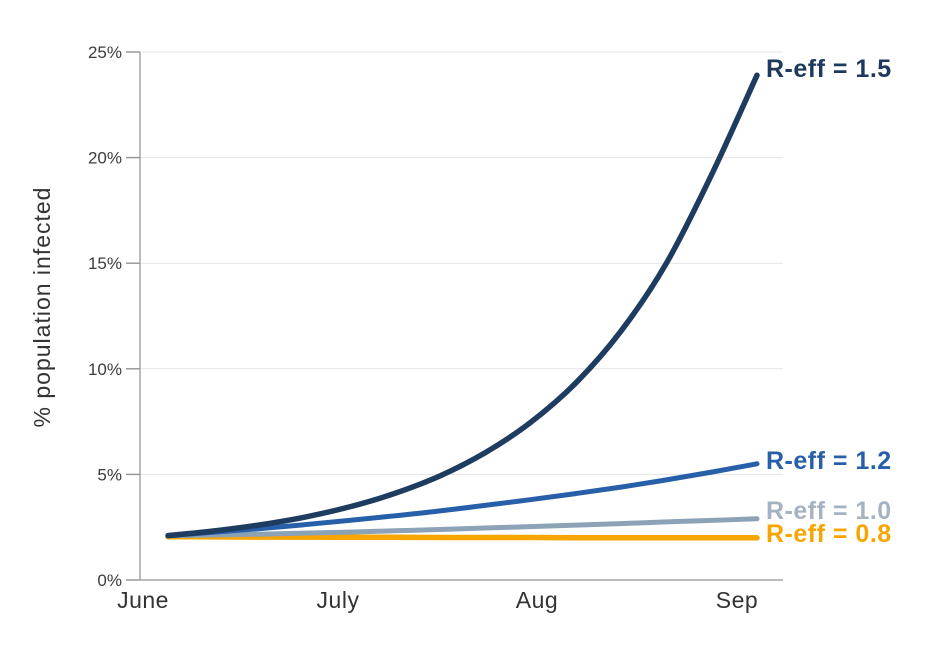  What do you see at coordinates (829, 69) in the screenshot?
I see `series-label: R-eff = 1.5` at bounding box center [829, 69].